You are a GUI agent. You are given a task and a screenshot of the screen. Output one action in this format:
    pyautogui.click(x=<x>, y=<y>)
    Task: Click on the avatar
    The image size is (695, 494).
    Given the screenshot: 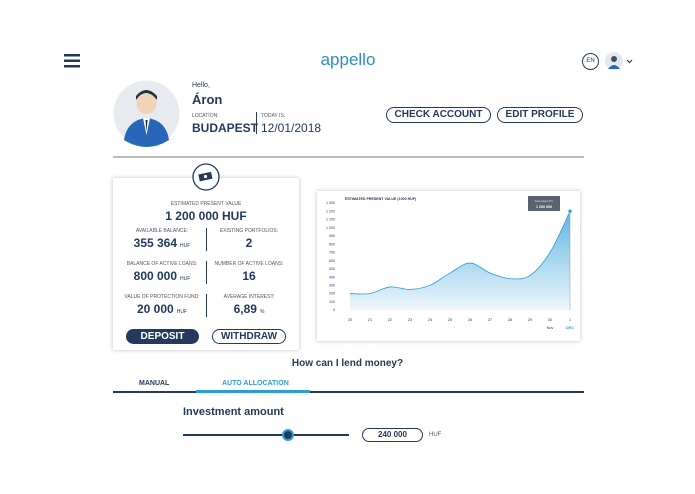 What is the action you would take?
    pyautogui.click(x=146, y=113)
    